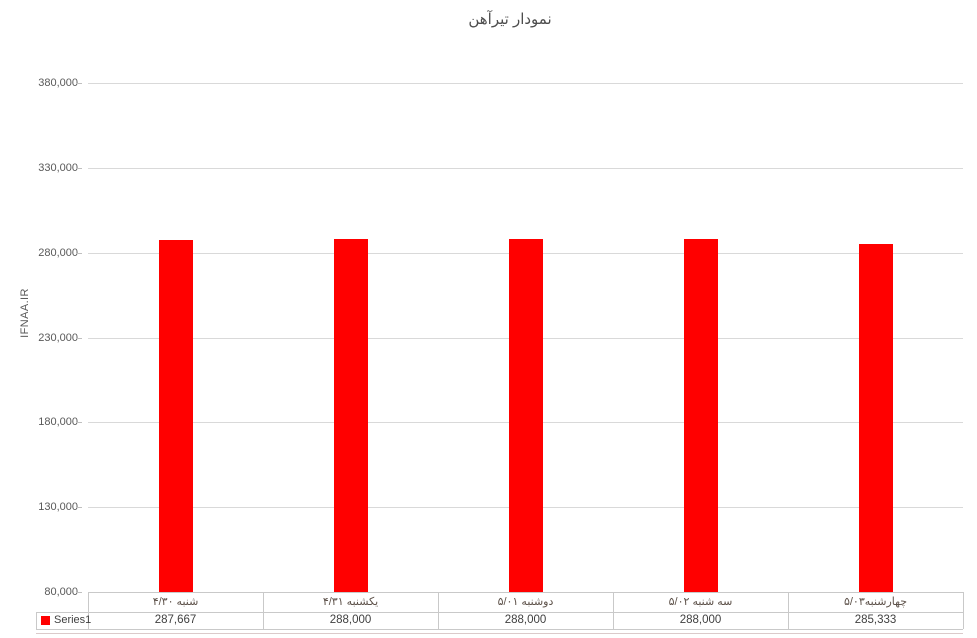  Describe the element at coordinates (350, 602) in the screenshot. I see `category-cell: یکشنبه ۴/۳۱` at that location.